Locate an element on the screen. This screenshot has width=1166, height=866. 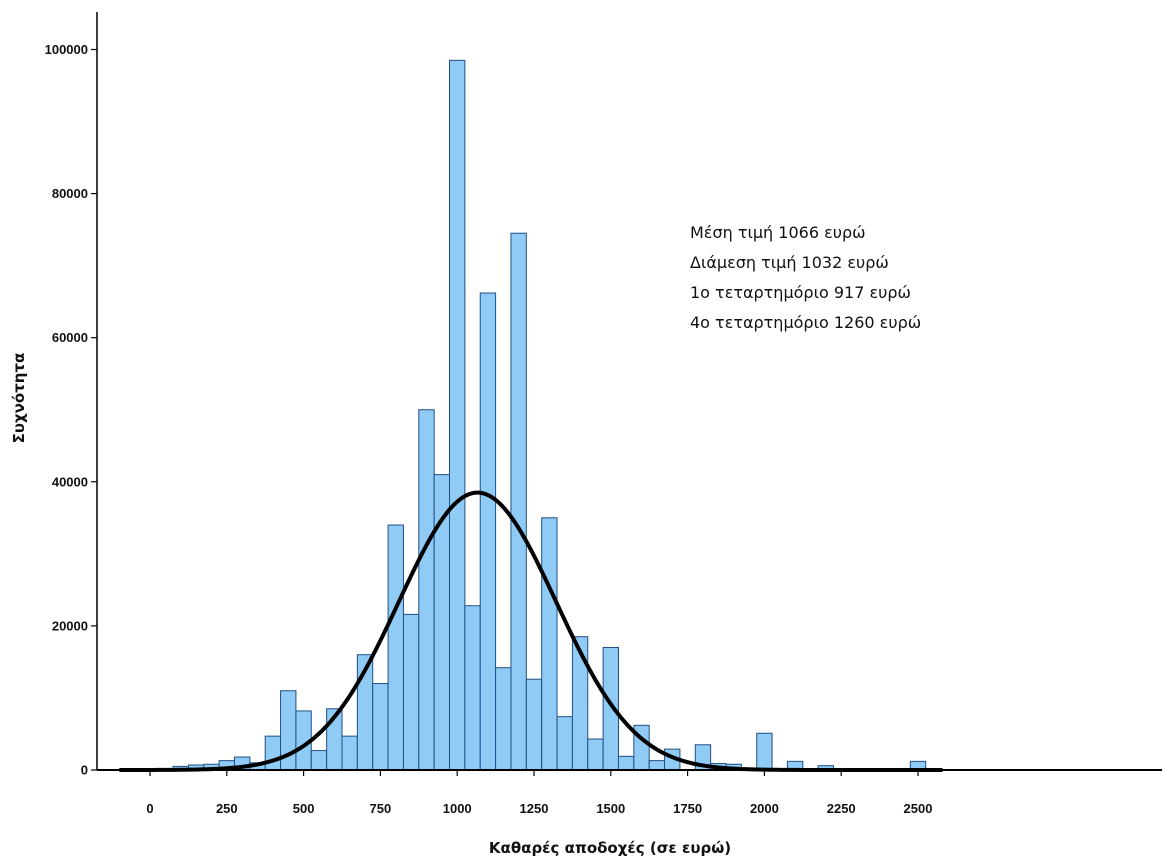
y-axis-title: Συχνότητα is located at coordinates (19, 398).